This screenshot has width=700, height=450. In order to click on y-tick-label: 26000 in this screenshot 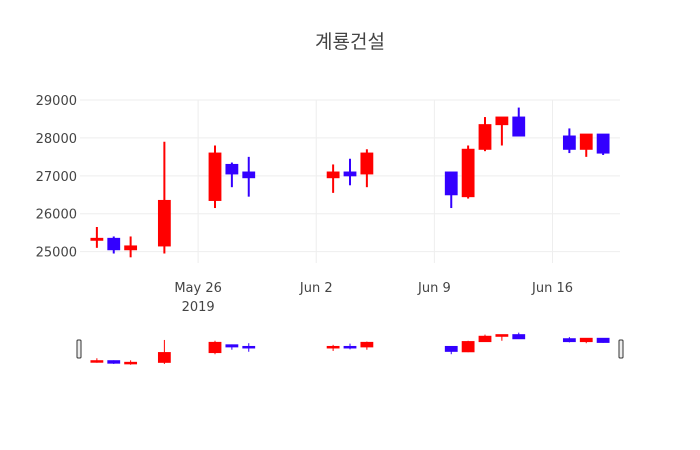, I will do `click(56, 215)`.